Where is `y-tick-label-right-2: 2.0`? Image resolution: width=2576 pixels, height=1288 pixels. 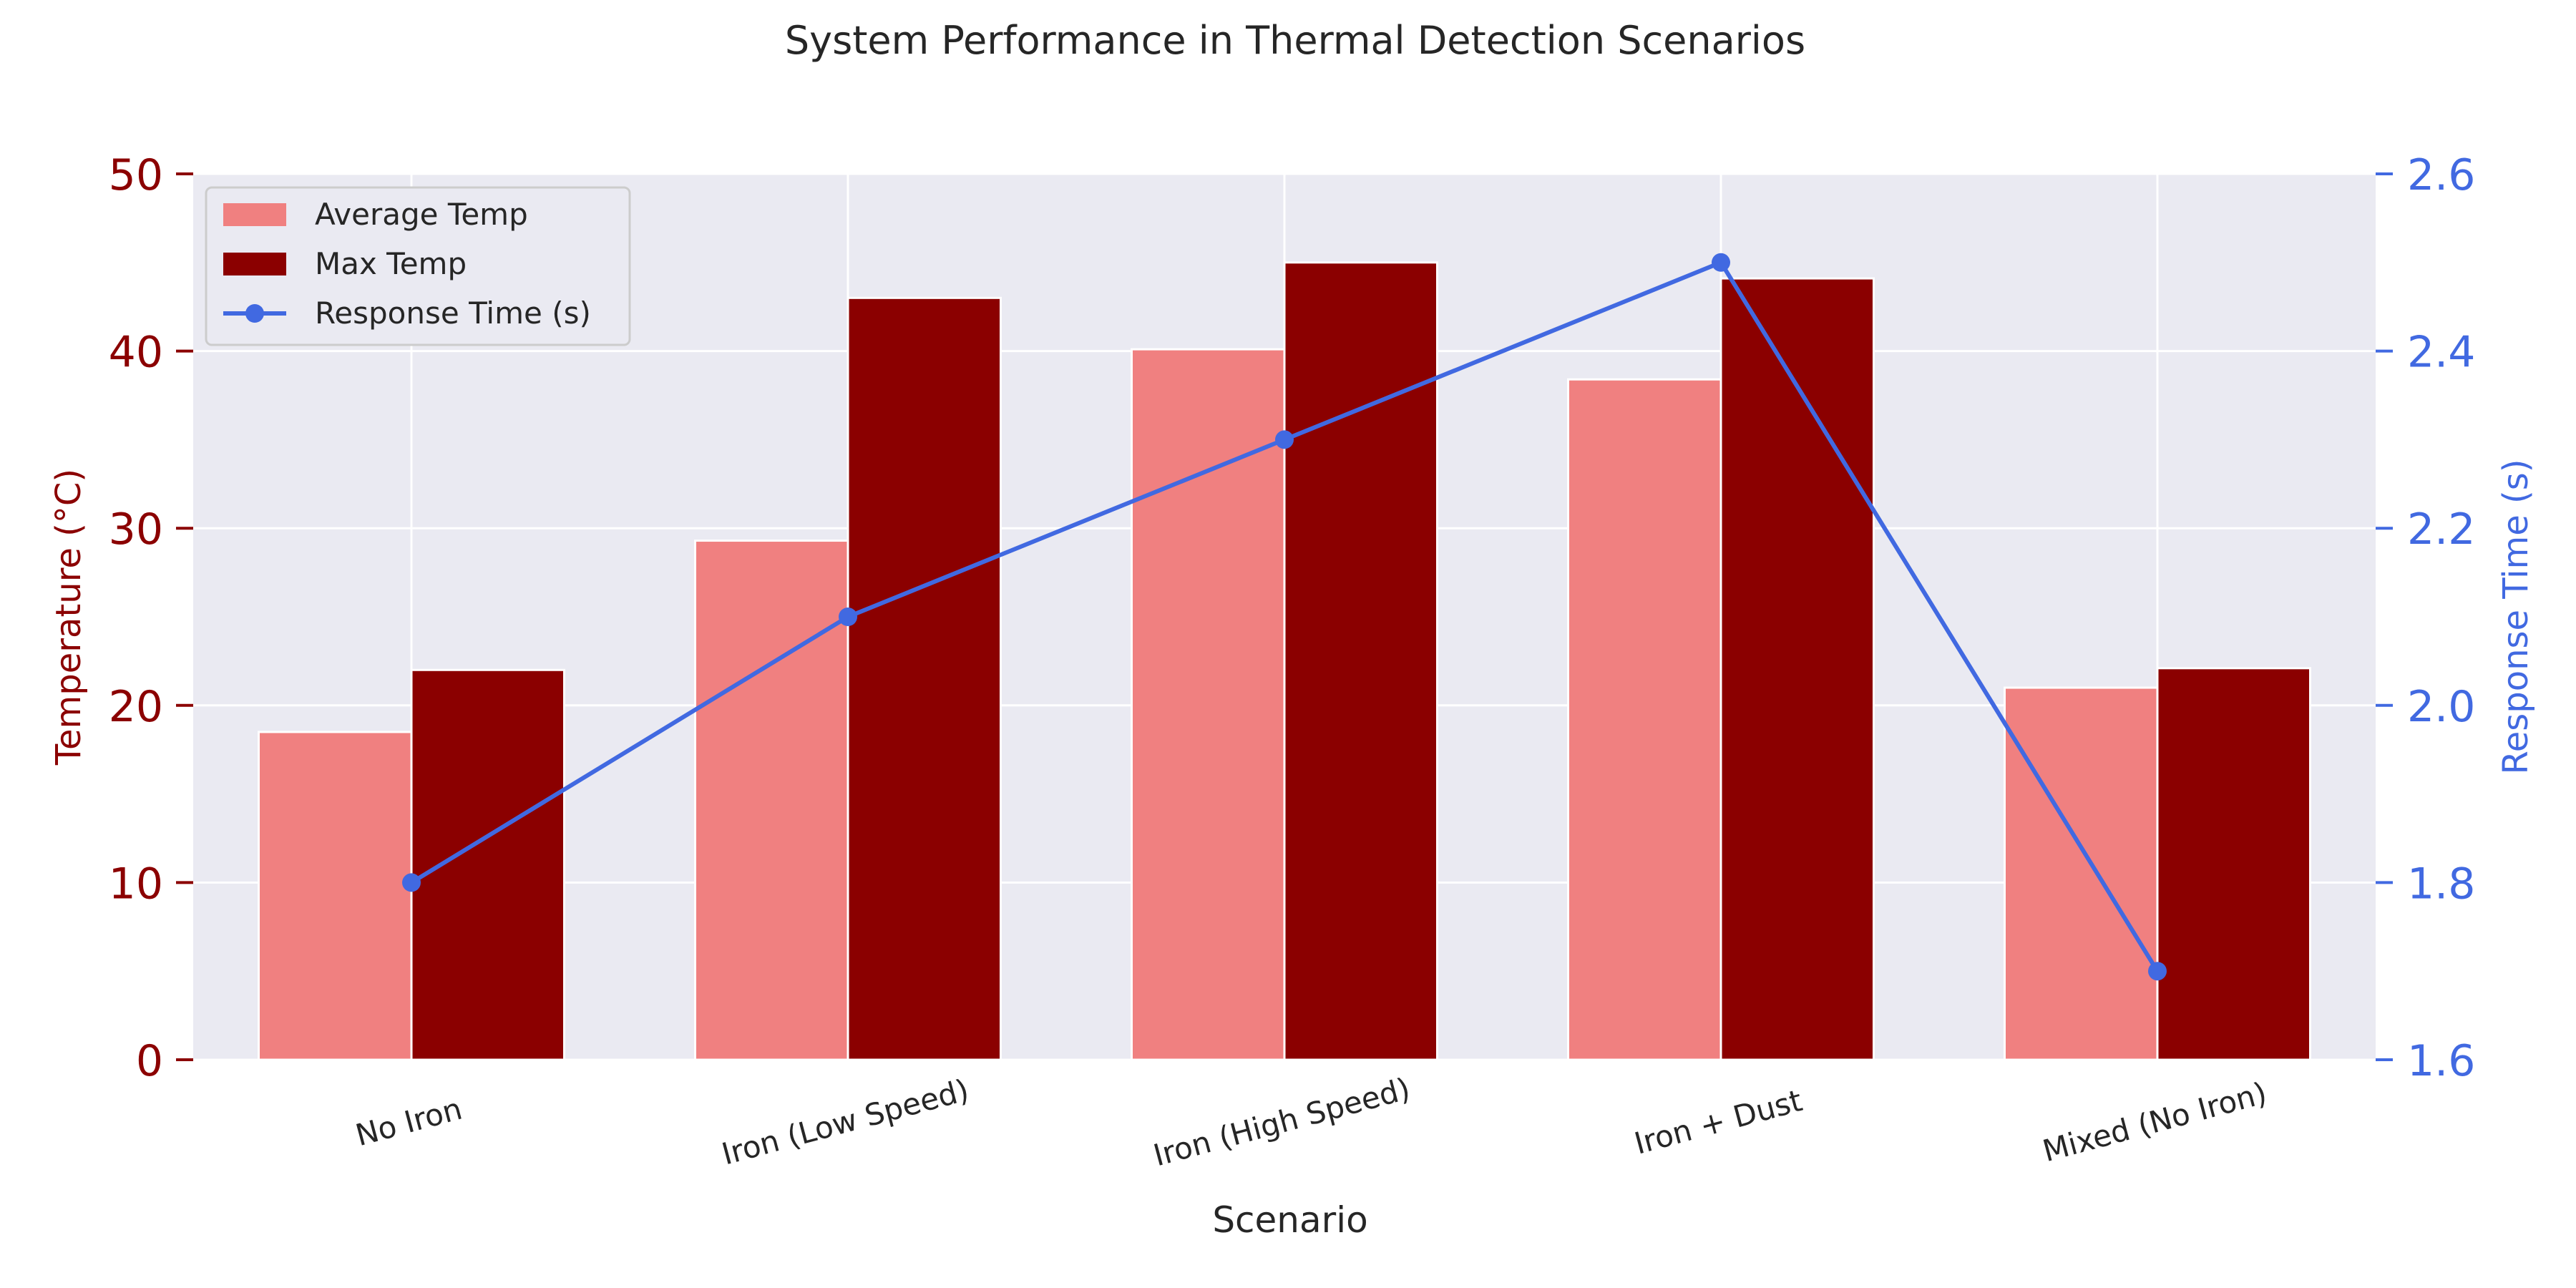
y-tick-label-right-2: 2.0 is located at coordinates (2441, 707).